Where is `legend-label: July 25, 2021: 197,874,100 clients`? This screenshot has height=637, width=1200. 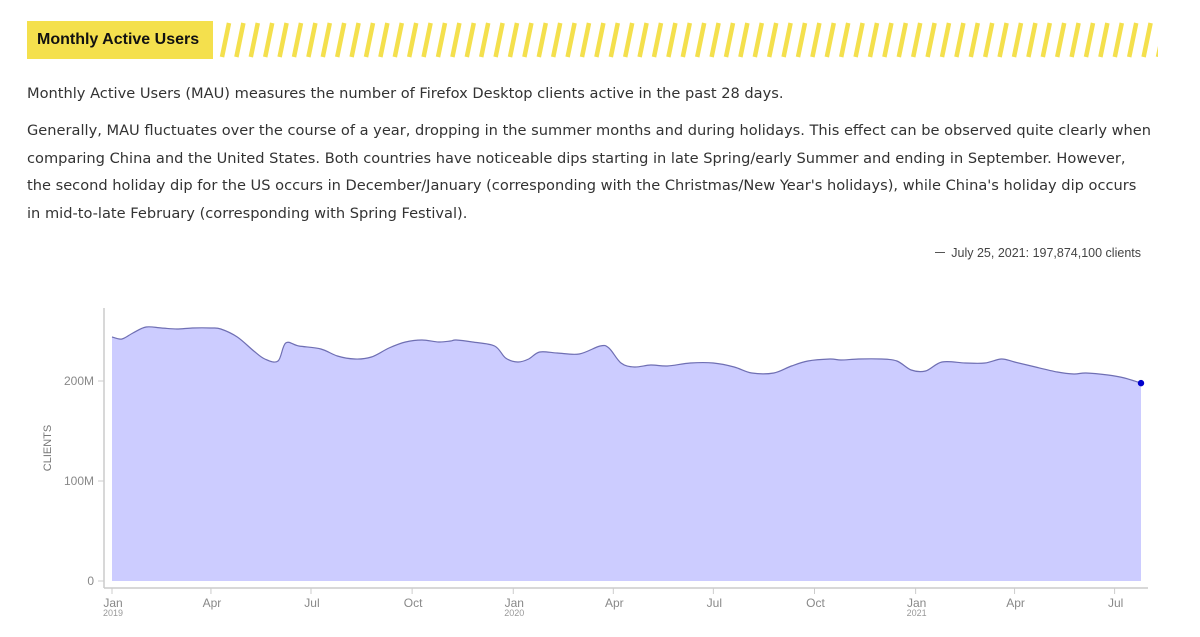 legend-label: July 25, 2021: 197,874,100 clients is located at coordinates (1046, 253).